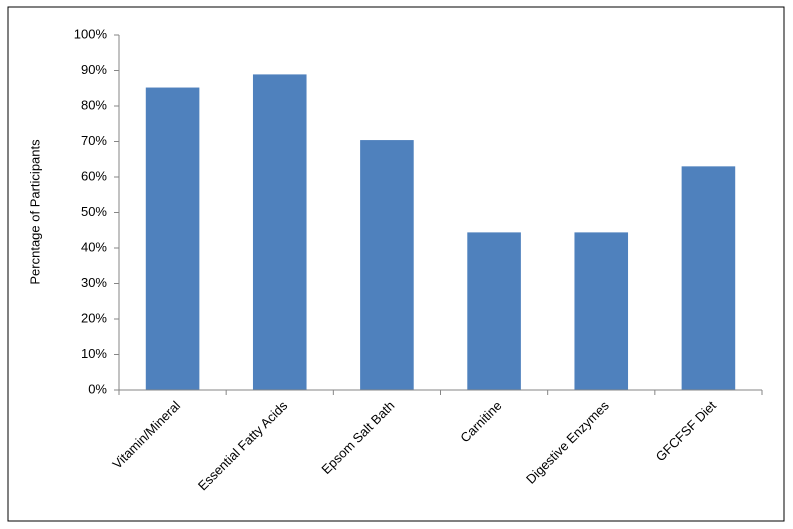 The height and width of the screenshot is (529, 793). What do you see at coordinates (91, 33) in the screenshot?
I see `y-tick-label: 100%` at bounding box center [91, 33].